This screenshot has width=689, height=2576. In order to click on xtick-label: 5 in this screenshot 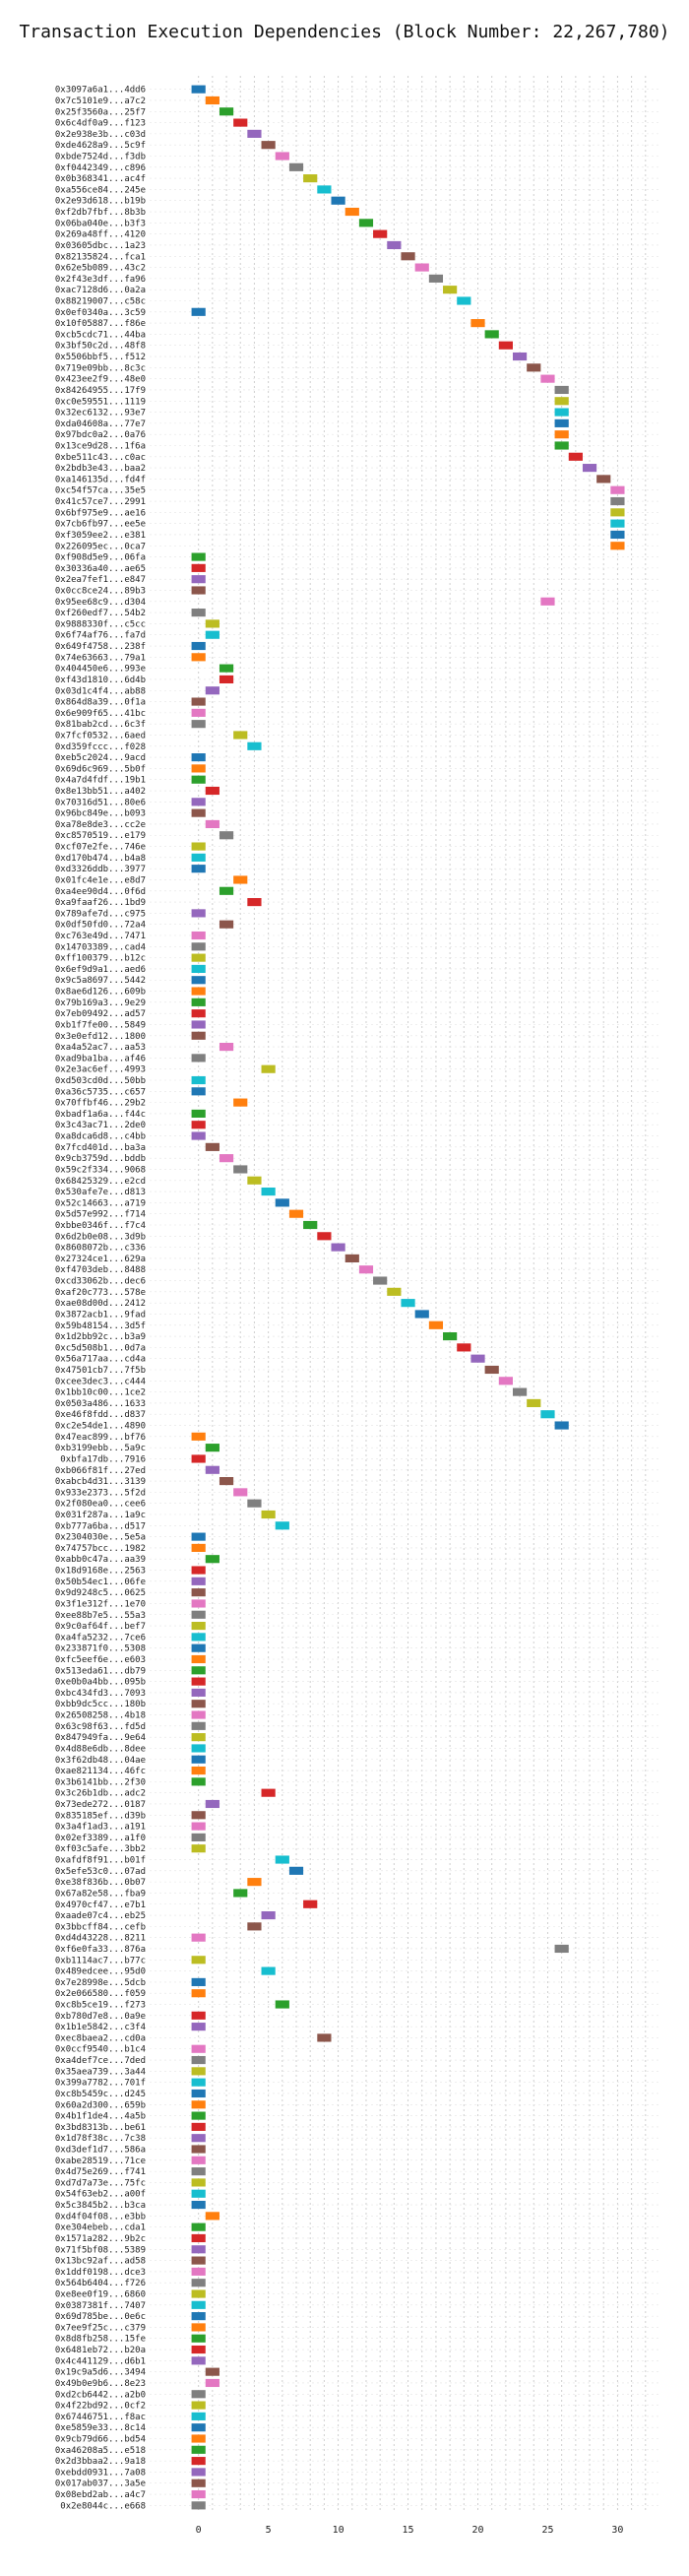, I will do `click(269, 2530)`.